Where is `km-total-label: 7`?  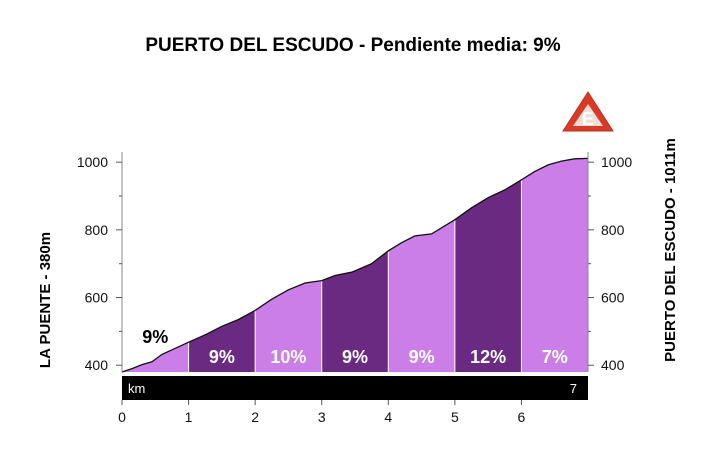 km-total-label: 7 is located at coordinates (573, 388).